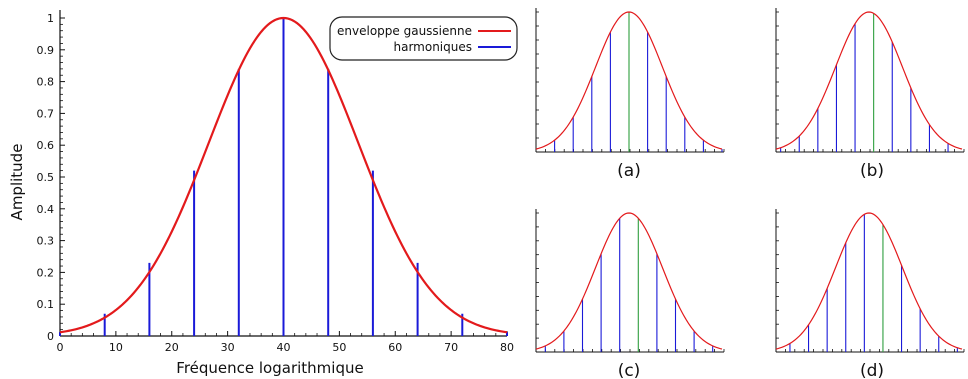 The image size is (968, 379). I want to click on panel-c-label: (c), so click(629, 370).